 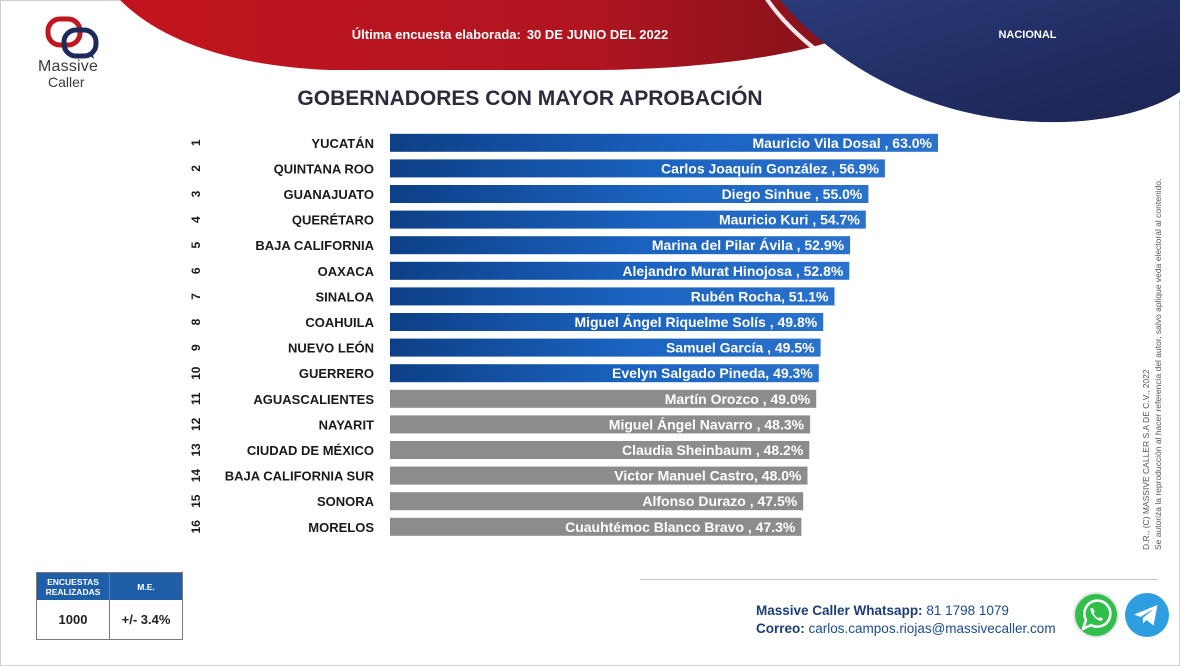 What do you see at coordinates (336, 373) in the screenshot?
I see `category-label: GUERRERO` at bounding box center [336, 373].